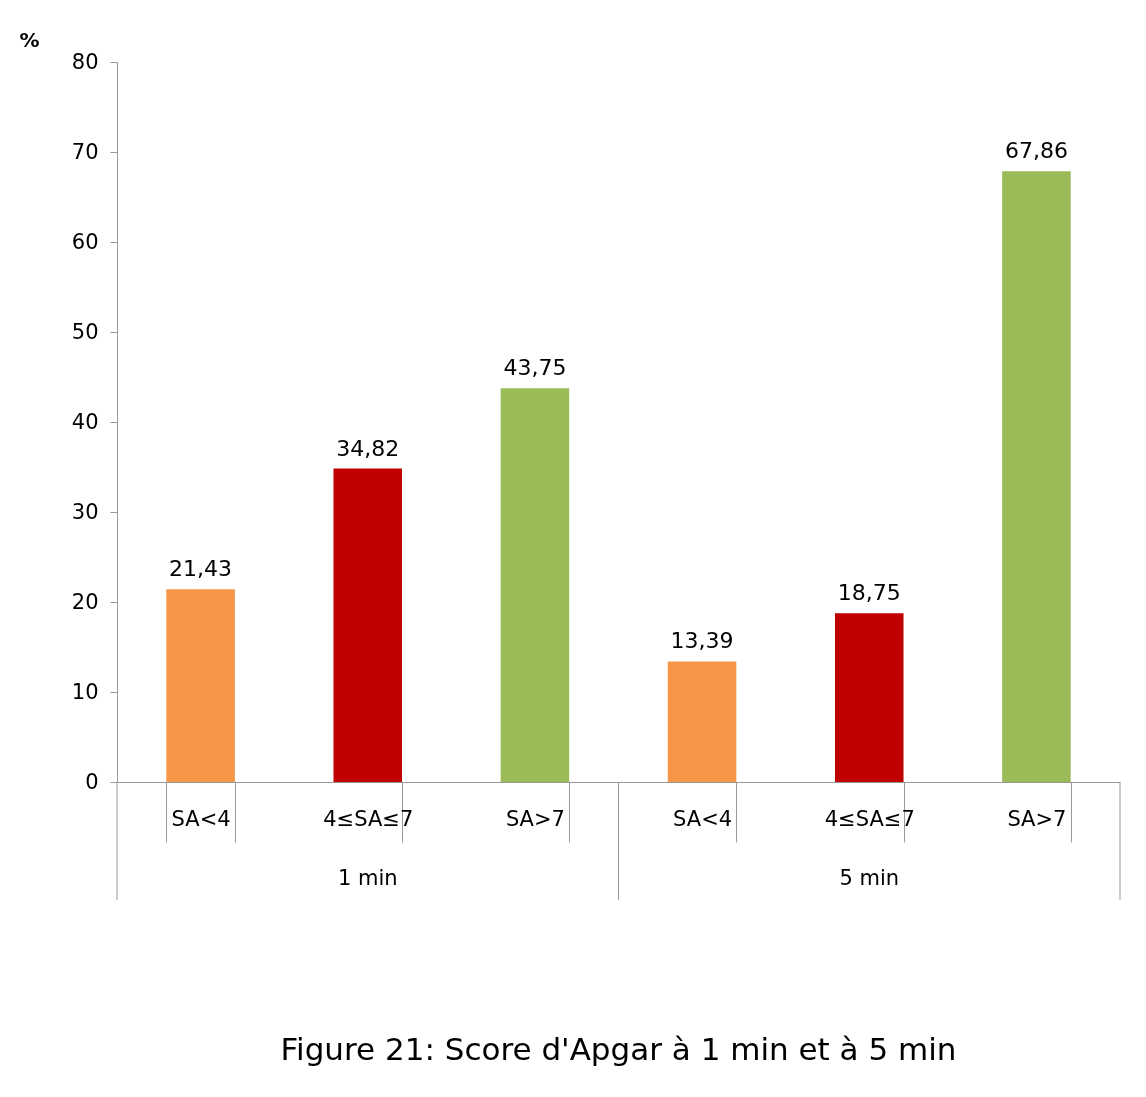  Describe the element at coordinates (201, 569) in the screenshot. I see `data-label: 21,43` at that location.